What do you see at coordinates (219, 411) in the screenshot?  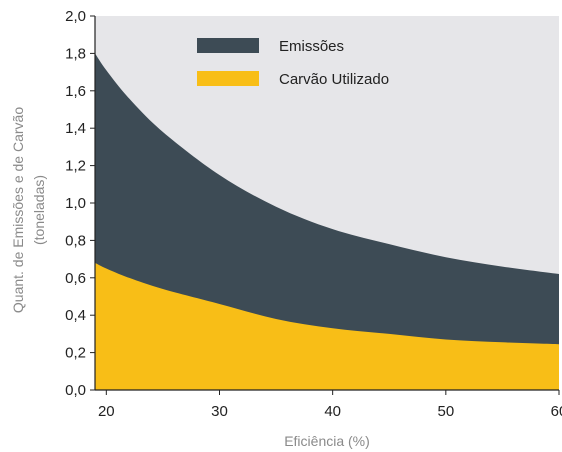 I see `x-tick-label: 30` at bounding box center [219, 411].